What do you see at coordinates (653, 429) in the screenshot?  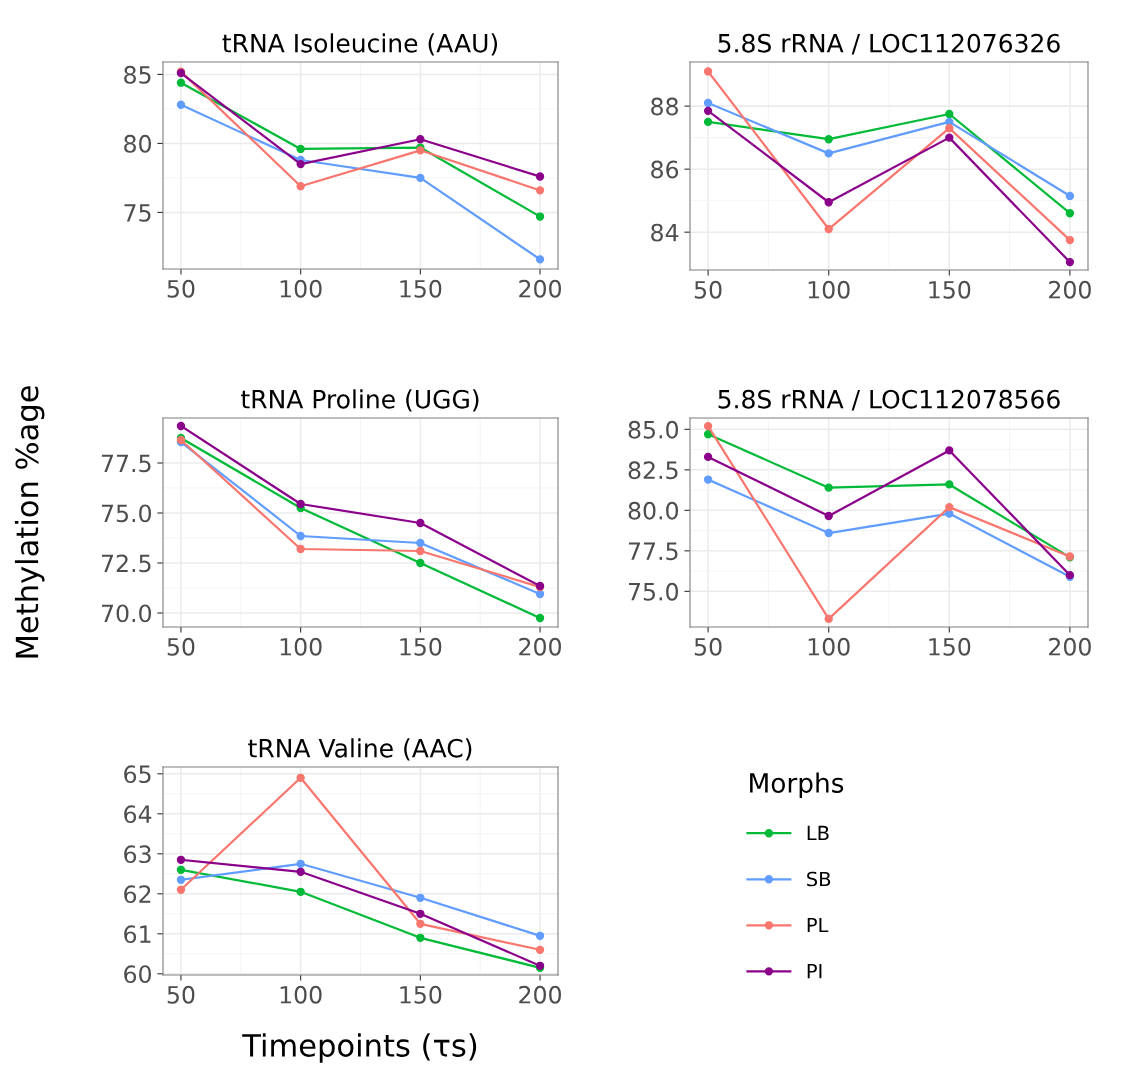 I see `y-tick-label: 85.0` at bounding box center [653, 429].